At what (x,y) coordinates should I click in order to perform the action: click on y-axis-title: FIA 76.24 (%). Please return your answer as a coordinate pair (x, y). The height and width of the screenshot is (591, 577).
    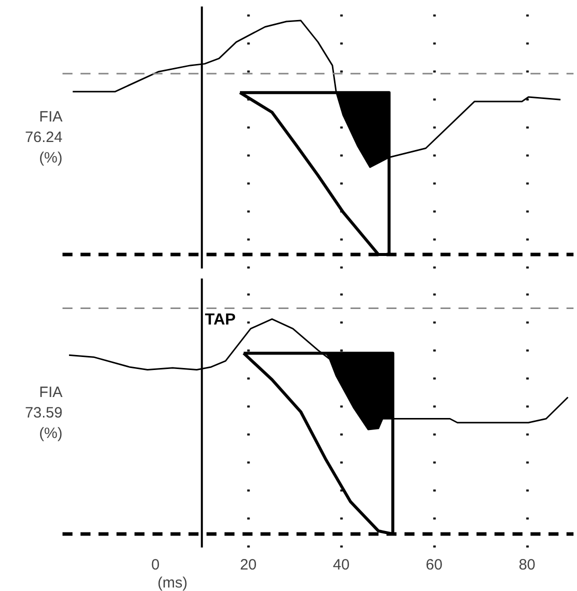
    Looking at the image, I should click on (43, 137).